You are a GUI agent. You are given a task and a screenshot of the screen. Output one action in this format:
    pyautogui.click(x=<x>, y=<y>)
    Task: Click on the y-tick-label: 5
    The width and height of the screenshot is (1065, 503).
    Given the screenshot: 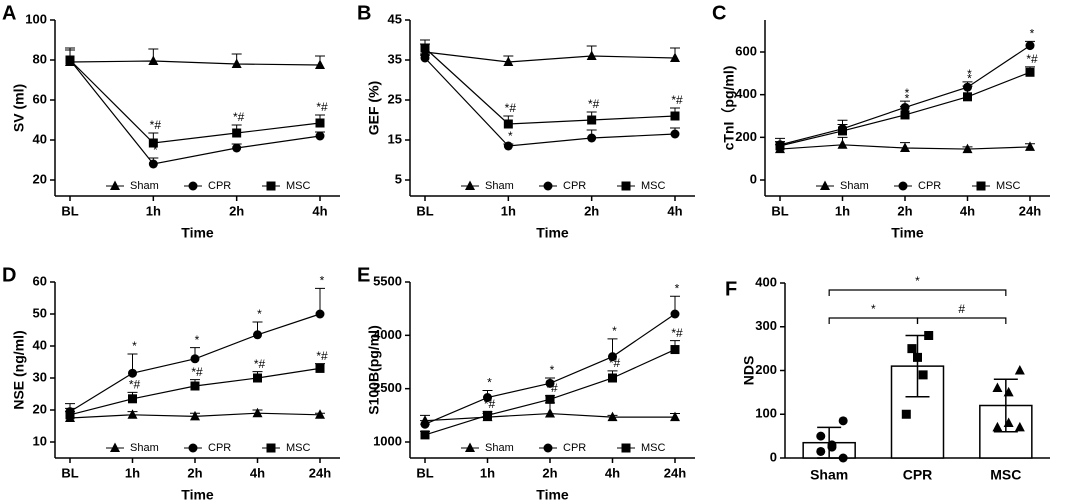 What is the action you would take?
    pyautogui.click(x=398, y=178)
    